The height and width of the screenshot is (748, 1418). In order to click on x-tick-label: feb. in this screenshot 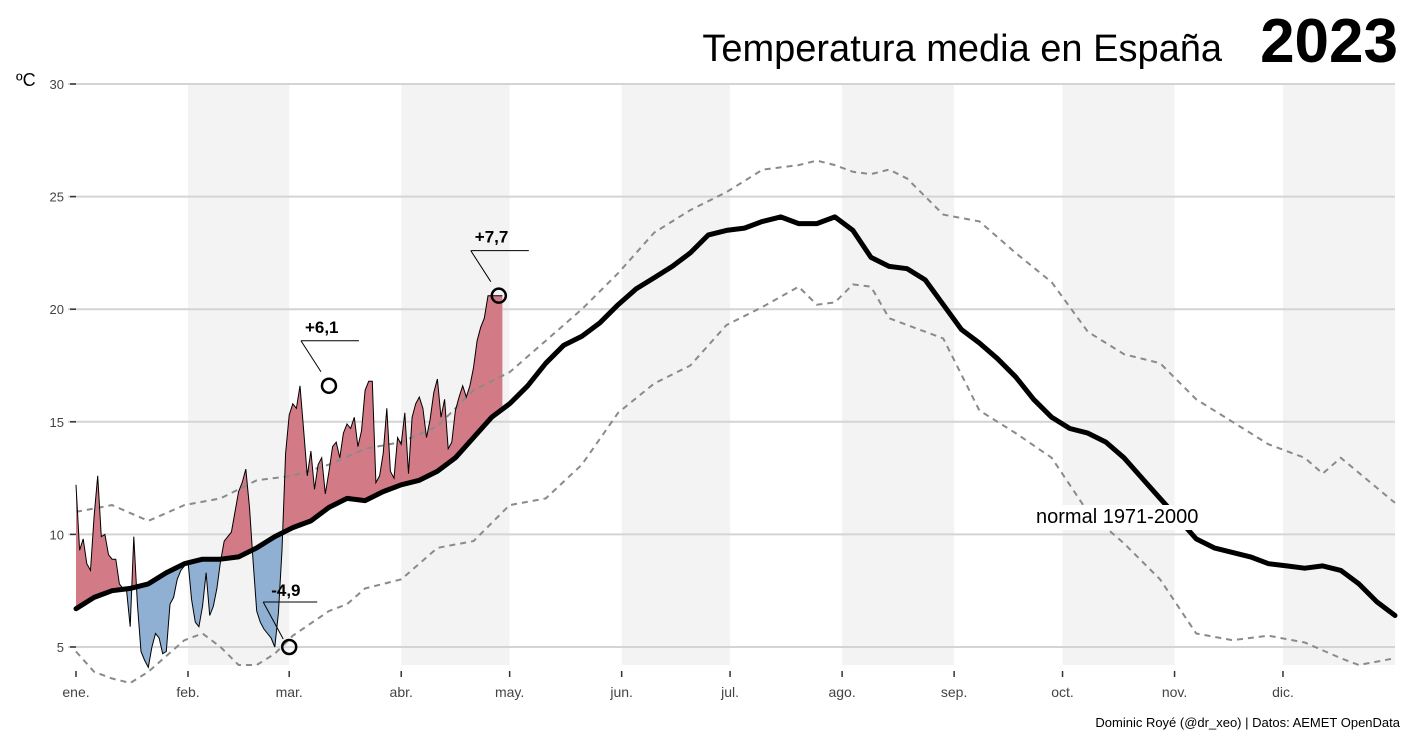, I will do `click(187, 692)`.